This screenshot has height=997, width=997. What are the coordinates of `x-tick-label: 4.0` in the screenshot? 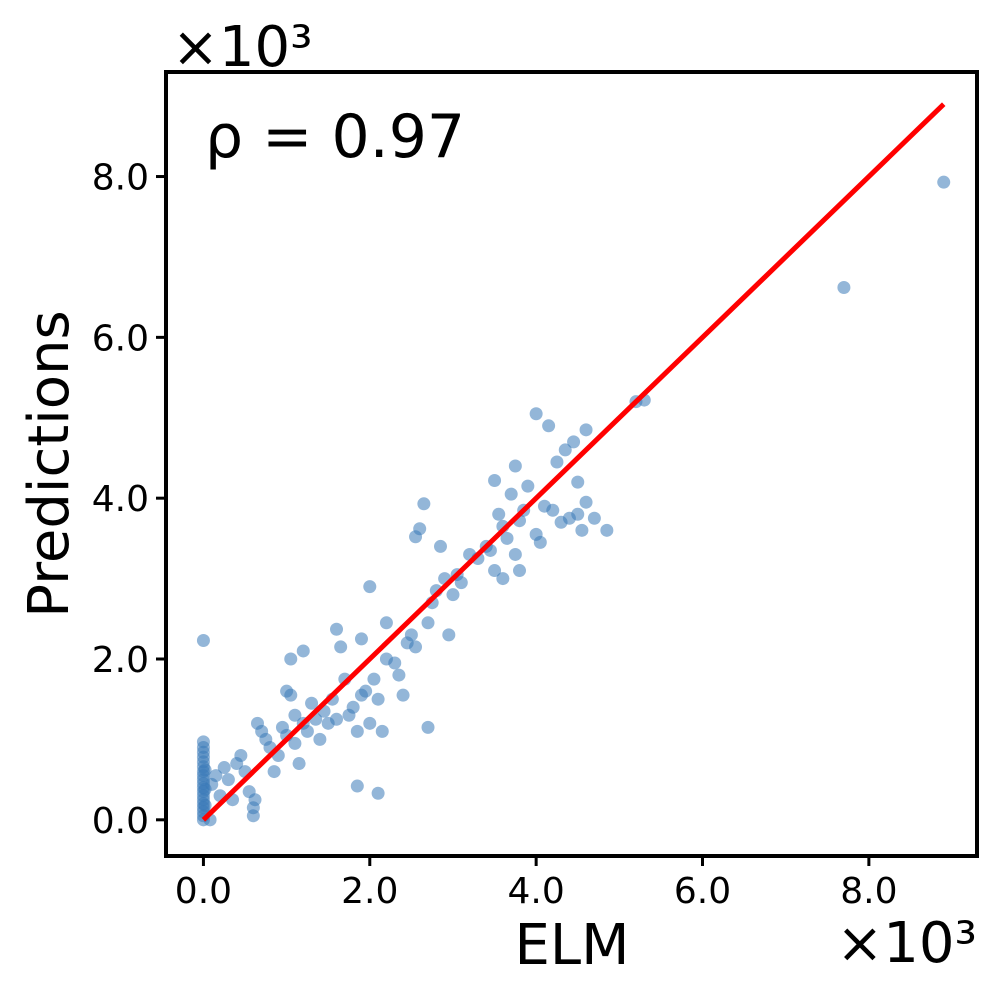 It's located at (536, 891).